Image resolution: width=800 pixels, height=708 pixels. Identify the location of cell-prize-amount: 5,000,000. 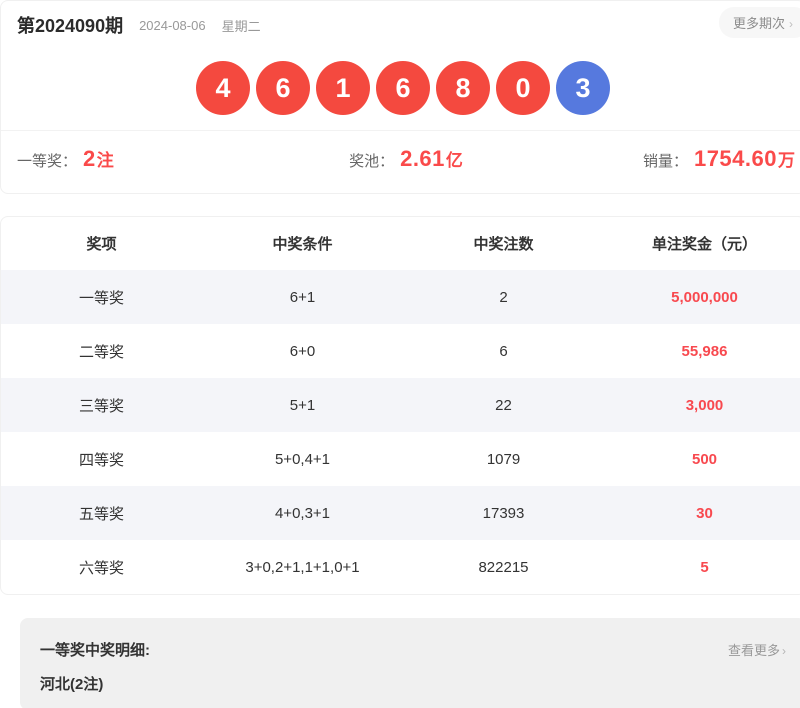
(704, 297).